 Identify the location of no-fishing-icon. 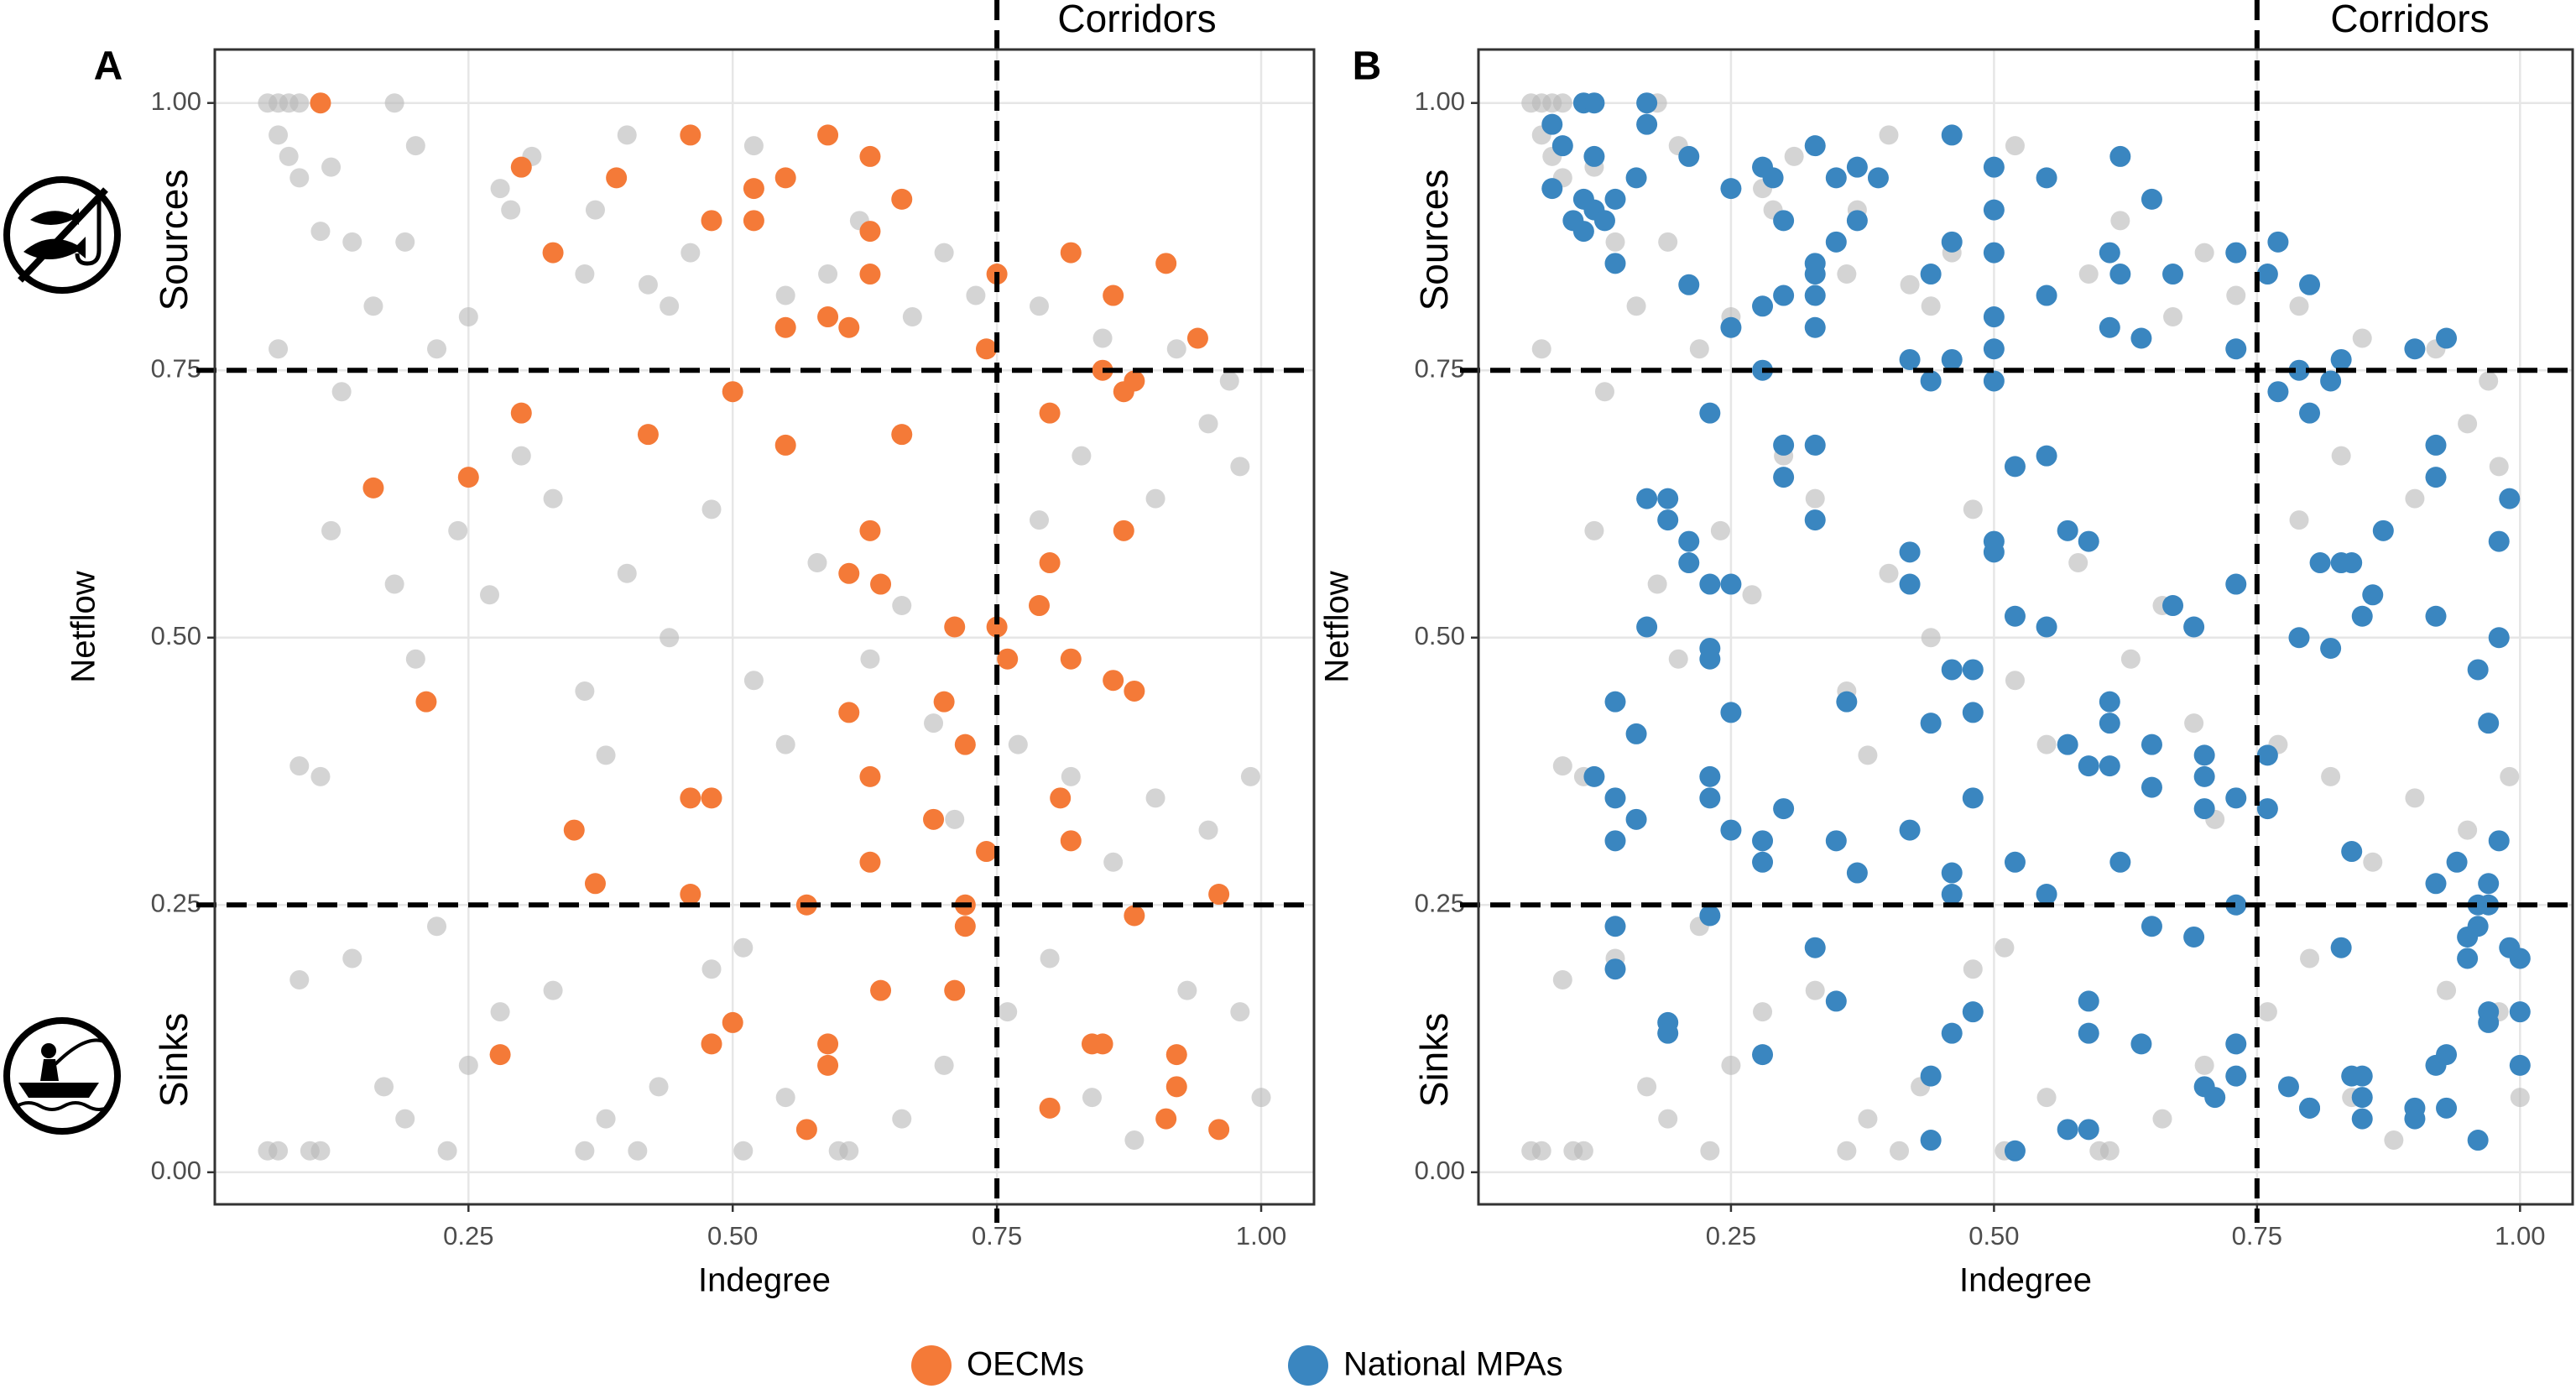
(62, 235).